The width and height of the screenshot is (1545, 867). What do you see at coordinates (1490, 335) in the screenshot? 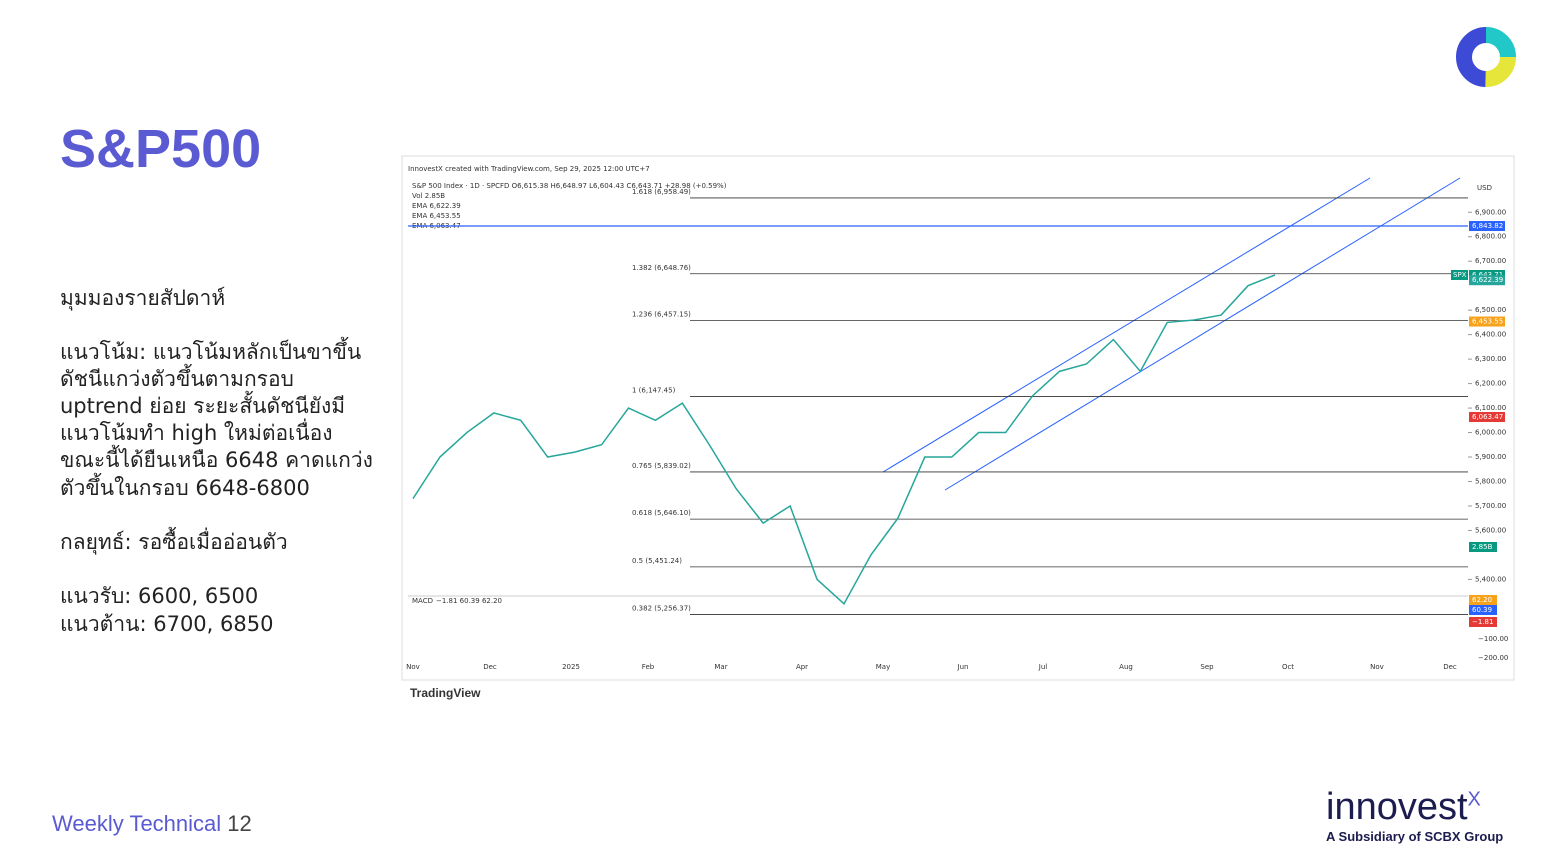
I see `y-tick-label: 6,400.00` at bounding box center [1490, 335].